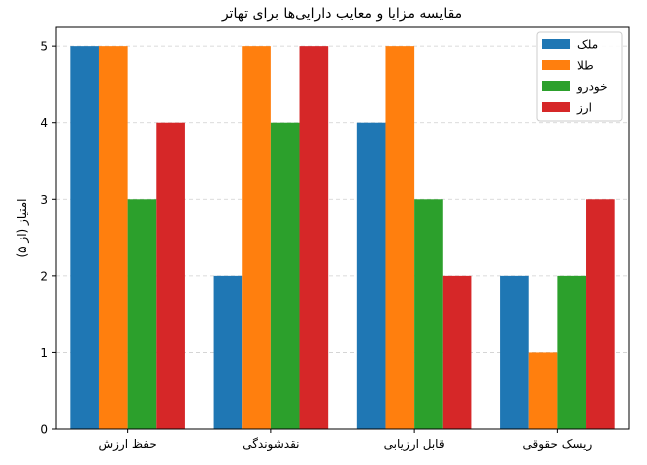 This screenshot has height=465, width=647. Describe the element at coordinates (270, 444) in the screenshot. I see `x-tick-label: نقدشوندگی` at that location.